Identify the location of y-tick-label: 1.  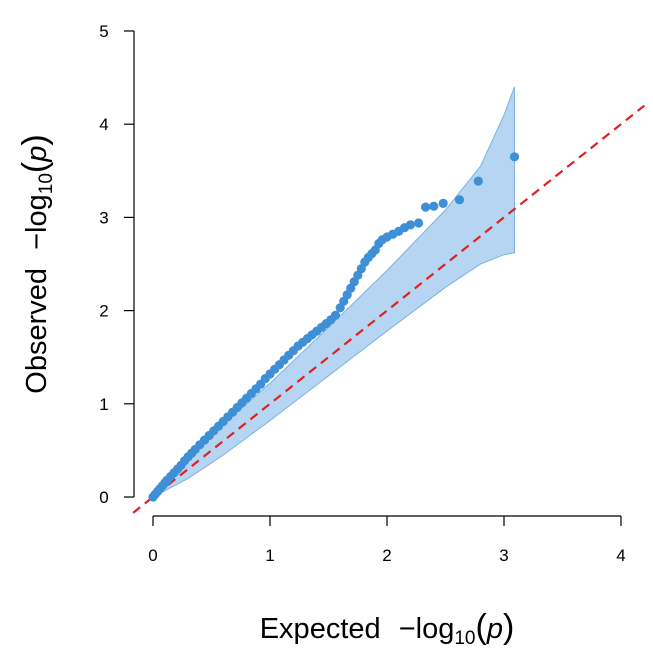
(103, 404).